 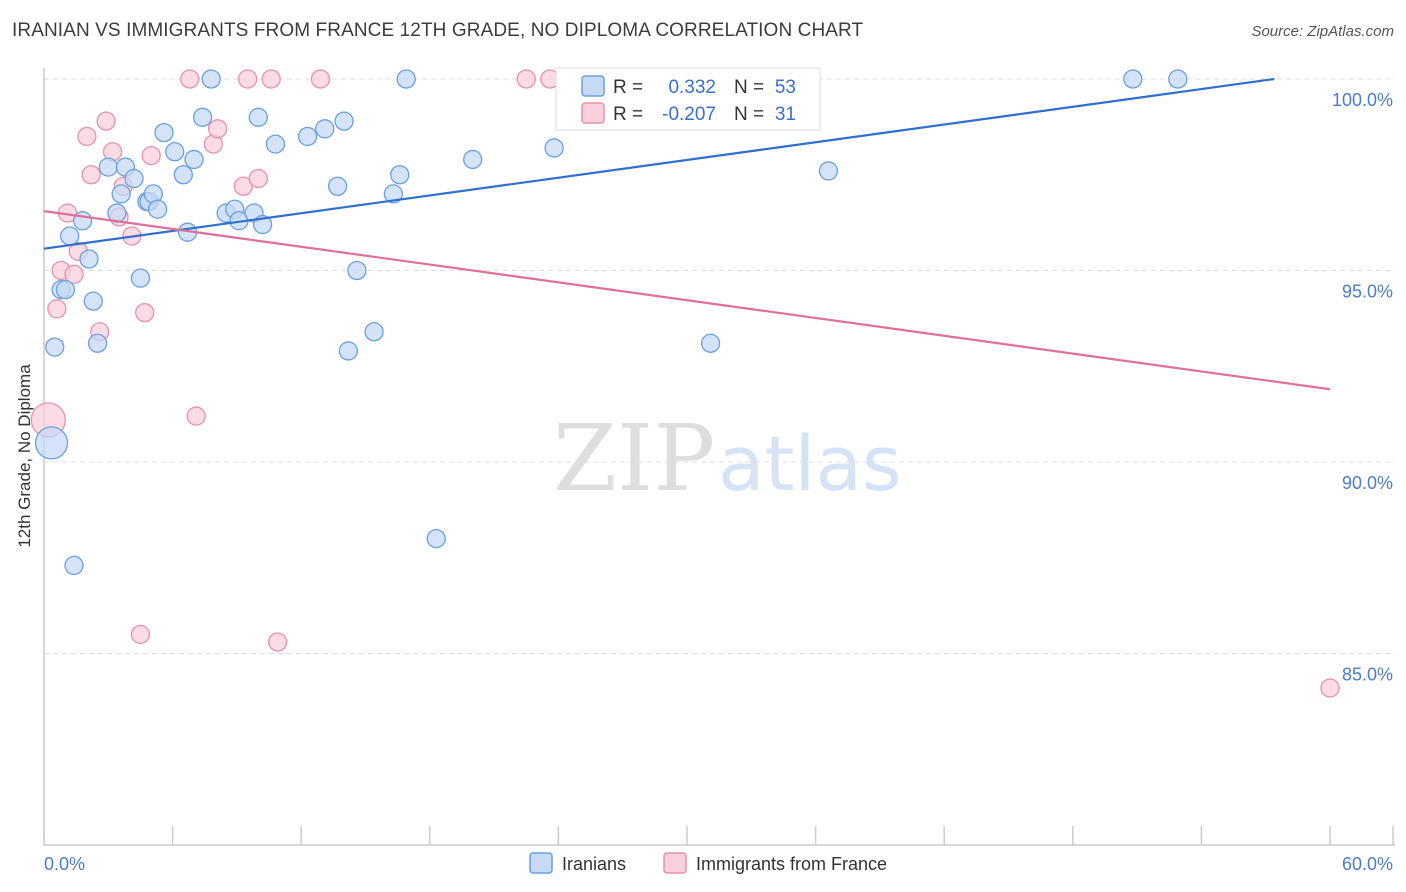 I want to click on legend-n-label-2: N =, so click(x=749, y=114).